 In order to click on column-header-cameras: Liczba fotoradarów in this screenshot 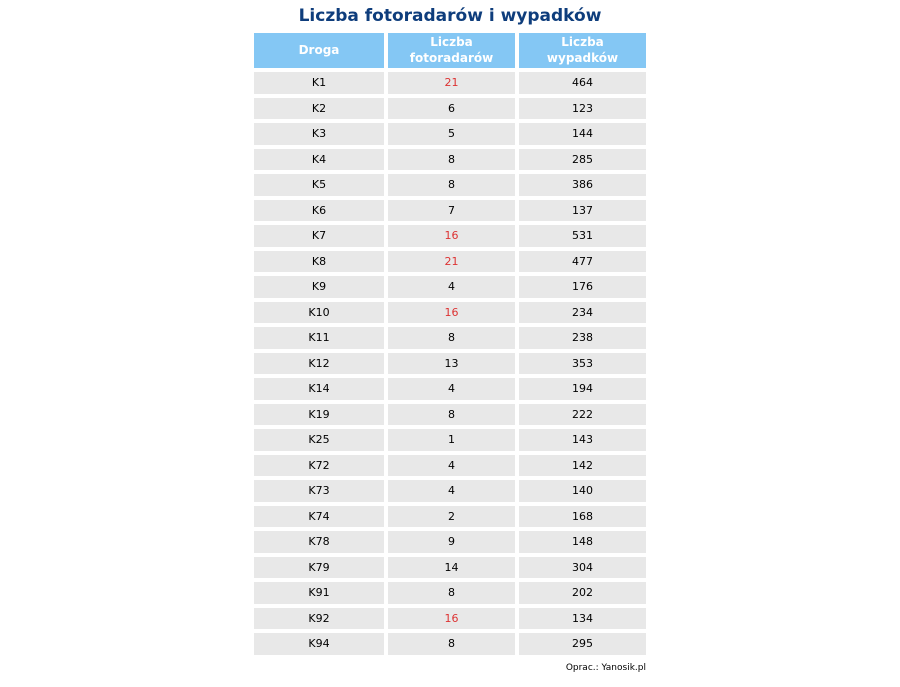, I will do `click(451, 50)`.